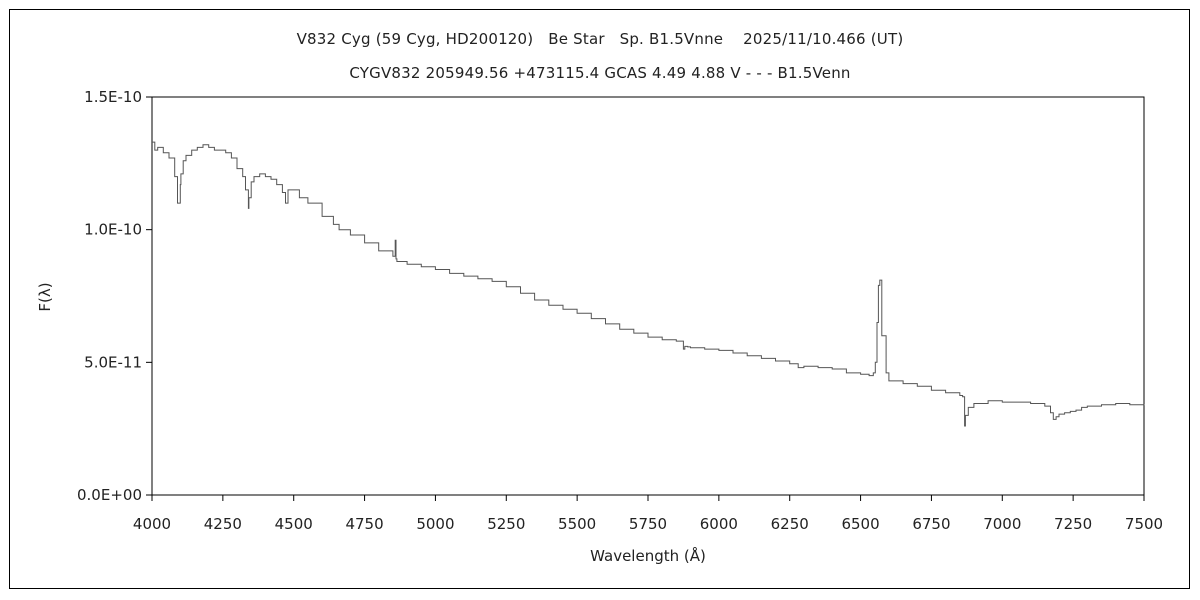 The width and height of the screenshot is (1200, 600). Describe the element at coordinates (1144, 524) in the screenshot. I see `x-tick-label: 7500` at that location.